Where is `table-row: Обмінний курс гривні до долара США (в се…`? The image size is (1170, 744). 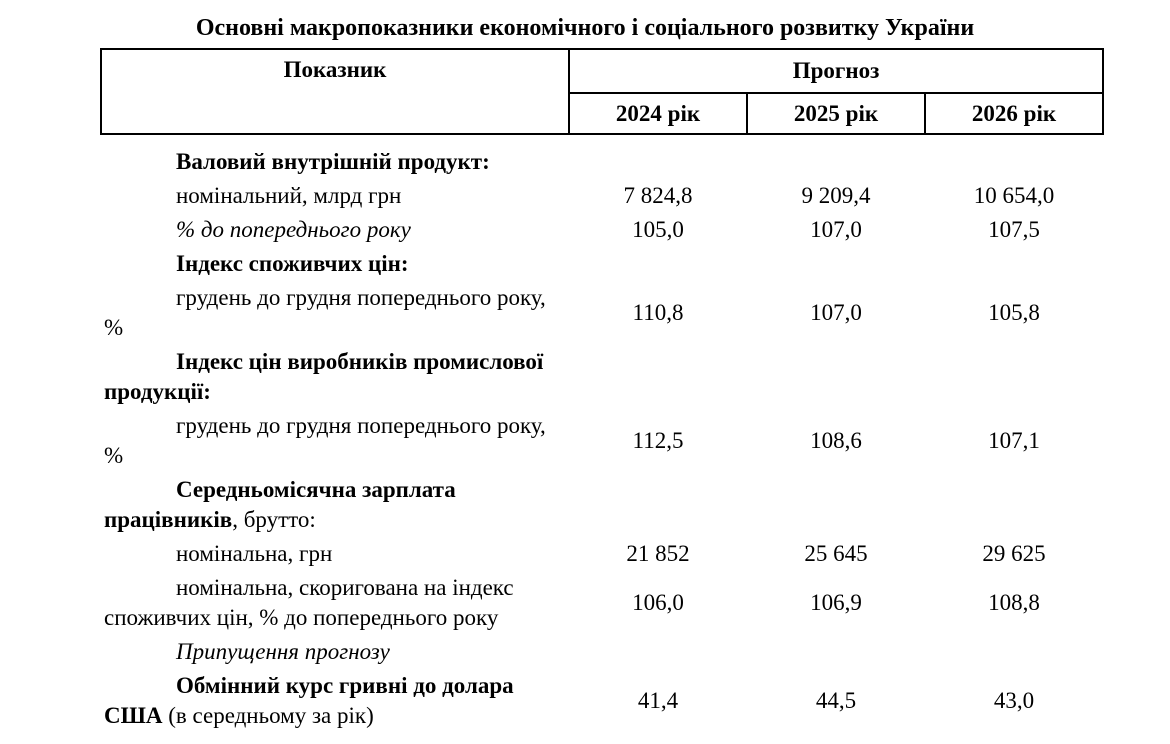
table-row: Обмінний курс гривні до долара США (в се… is located at coordinates (602, 701).